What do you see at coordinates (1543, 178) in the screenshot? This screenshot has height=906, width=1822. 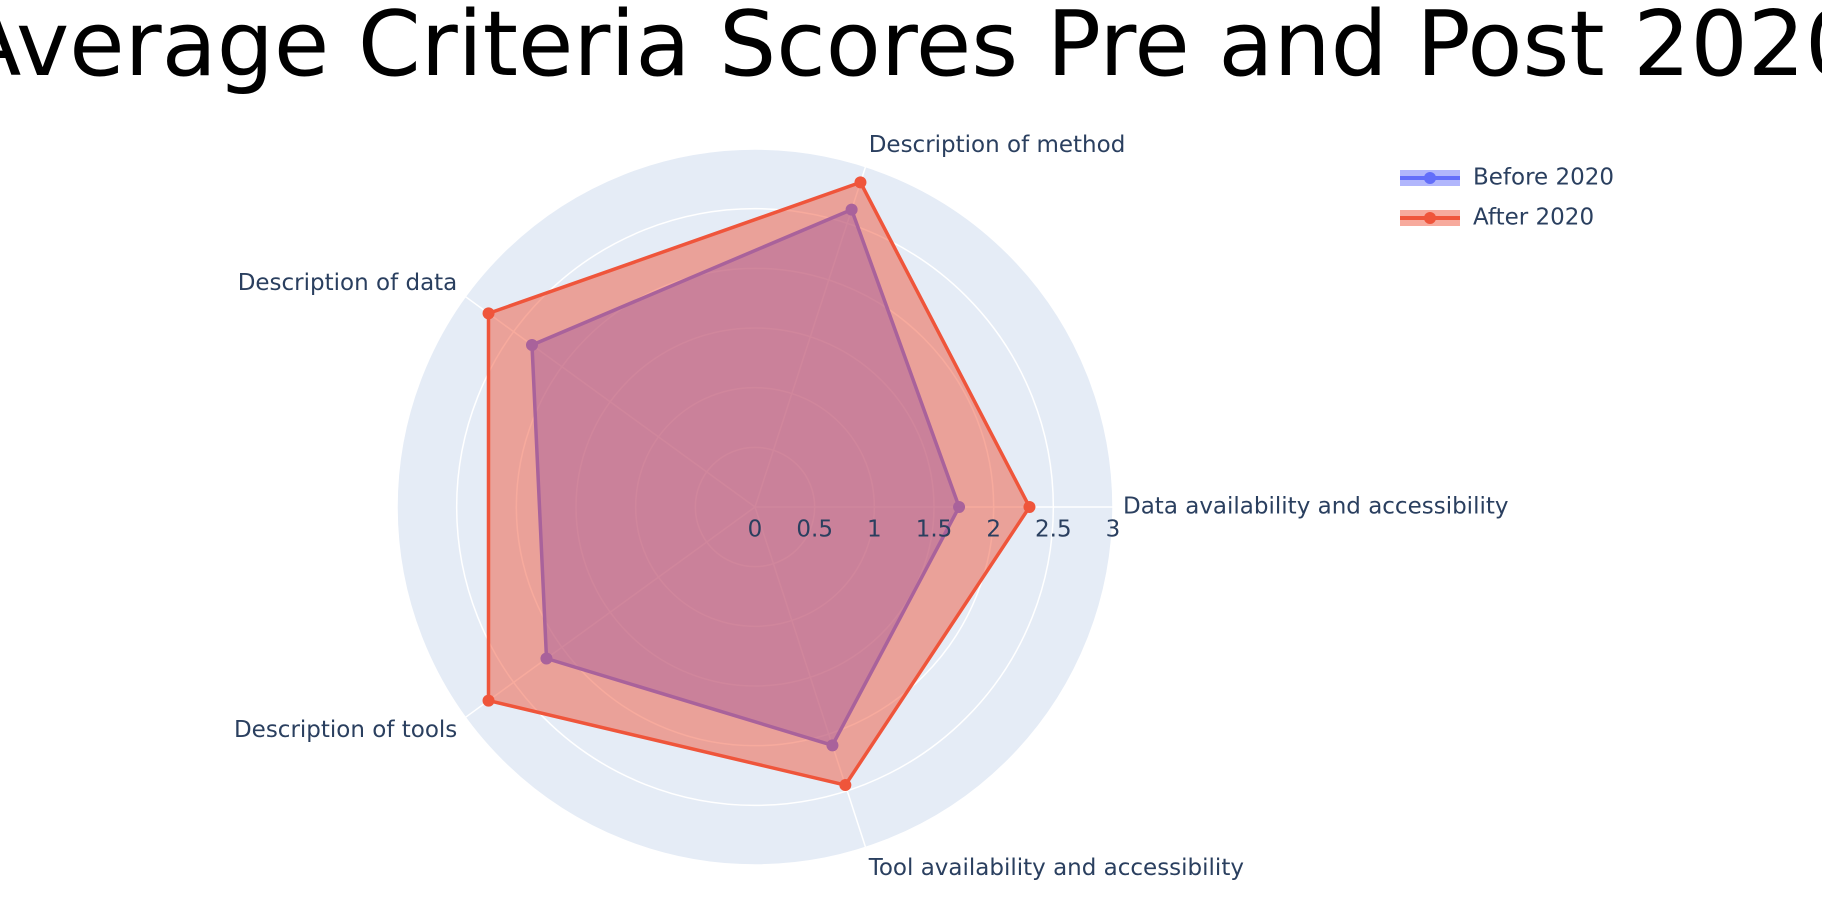 I see `legend-label: Before 2020` at bounding box center [1543, 178].